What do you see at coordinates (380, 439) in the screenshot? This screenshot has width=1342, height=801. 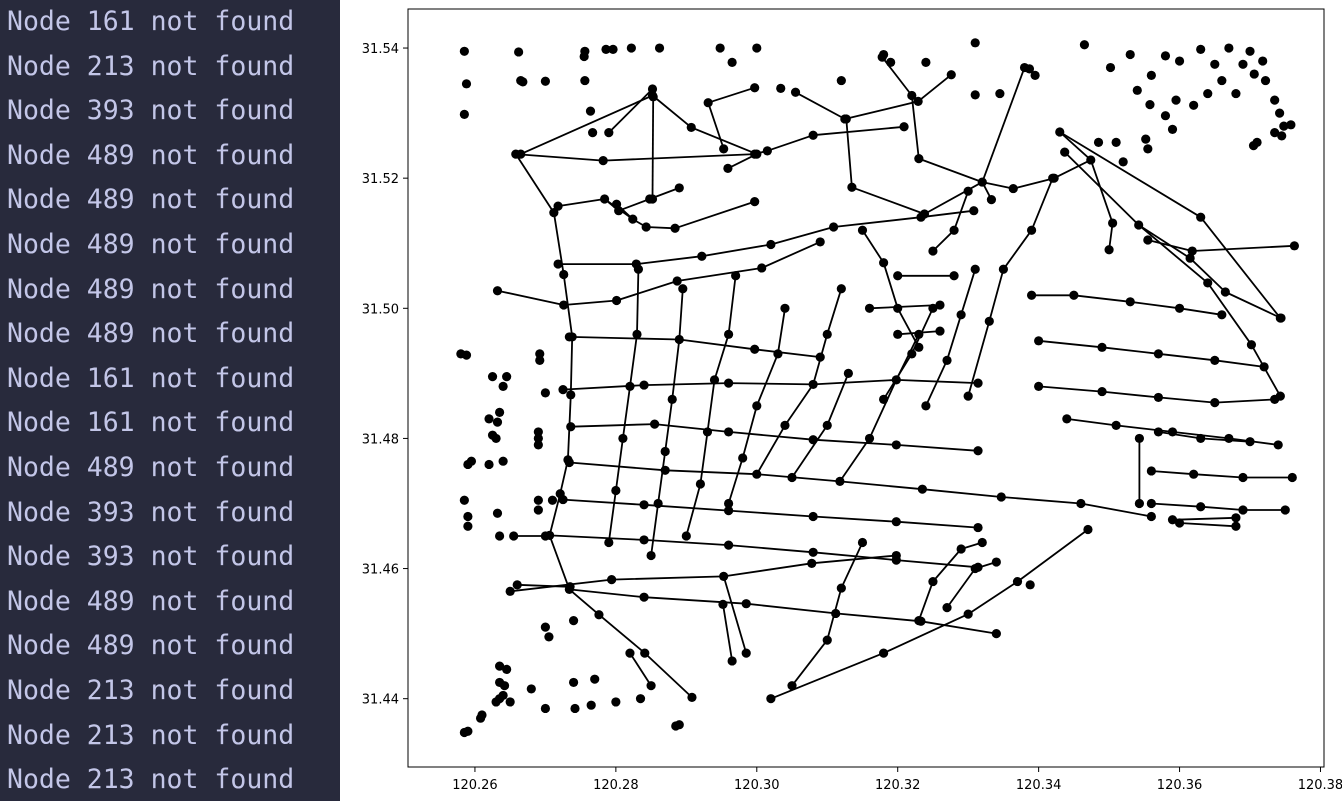 I see `y-tick-label: 31.48` at bounding box center [380, 439].